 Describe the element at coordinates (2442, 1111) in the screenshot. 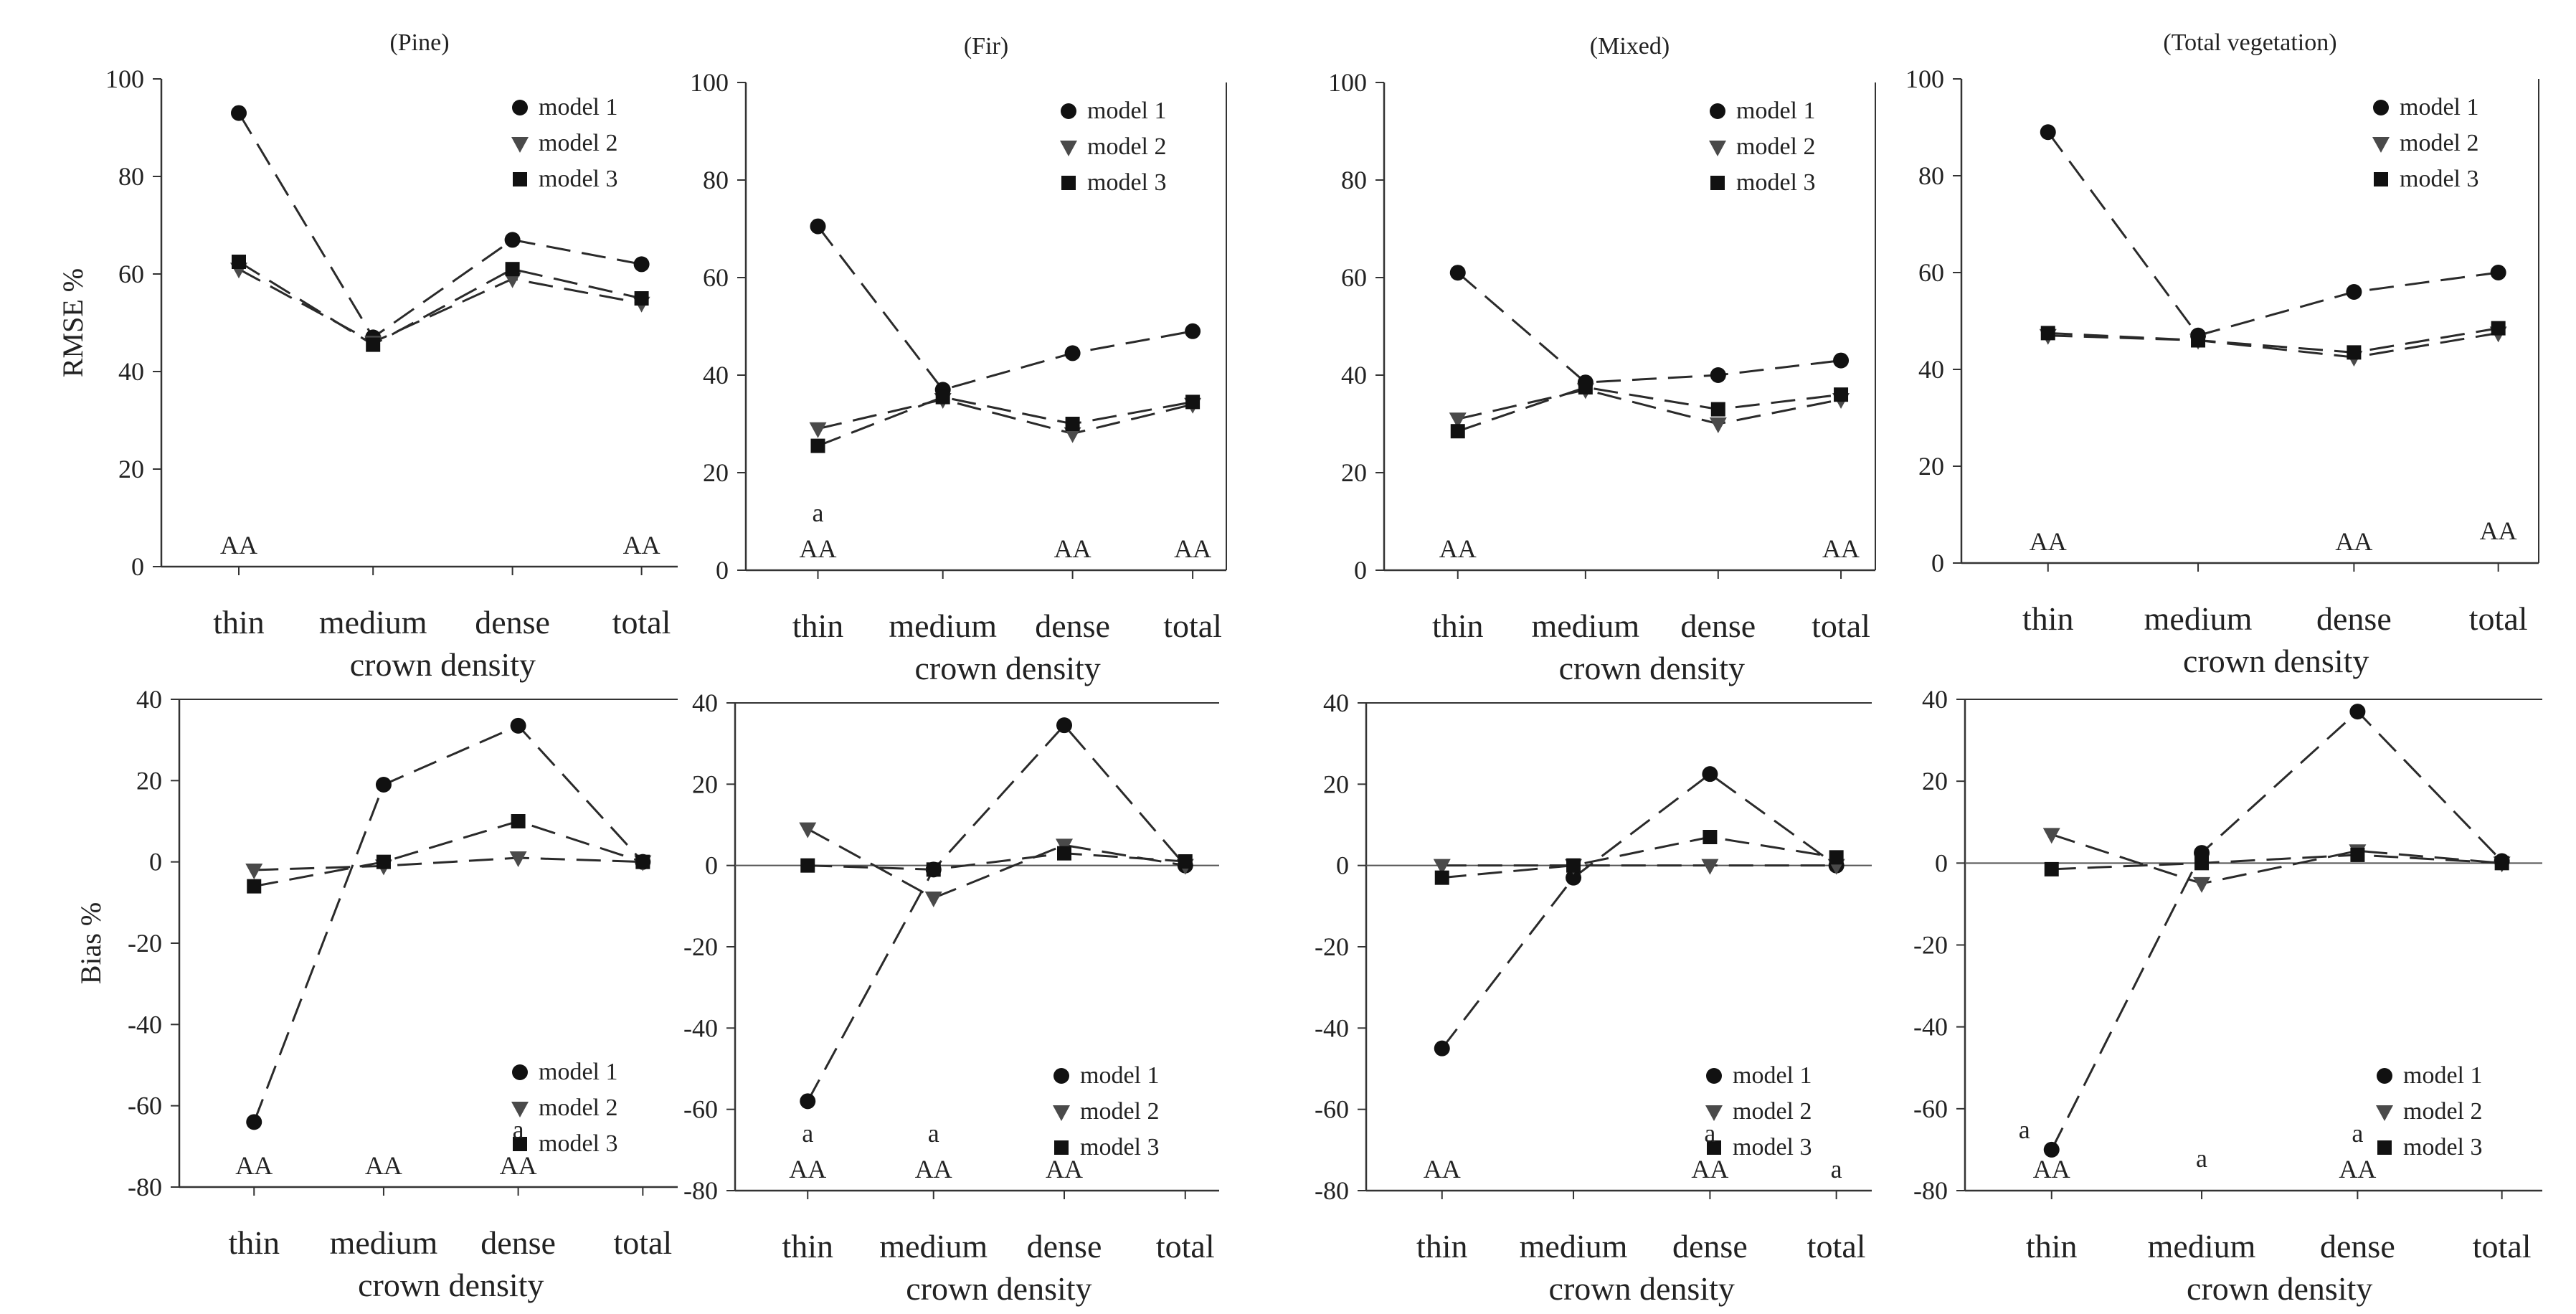

I see `legend-label: model 2` at that location.